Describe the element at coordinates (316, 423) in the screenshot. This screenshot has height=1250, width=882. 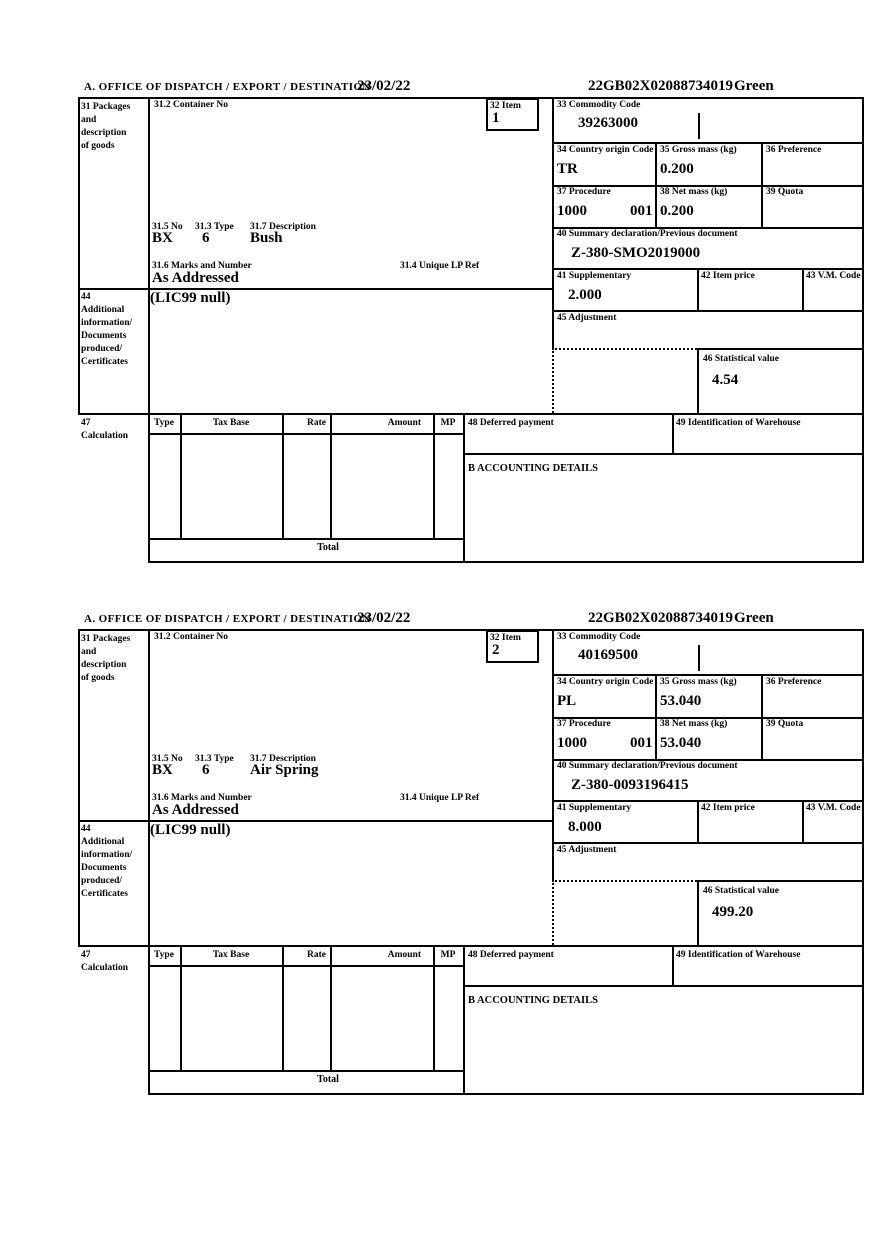
I see `calc-header-rate: Rate` at that location.